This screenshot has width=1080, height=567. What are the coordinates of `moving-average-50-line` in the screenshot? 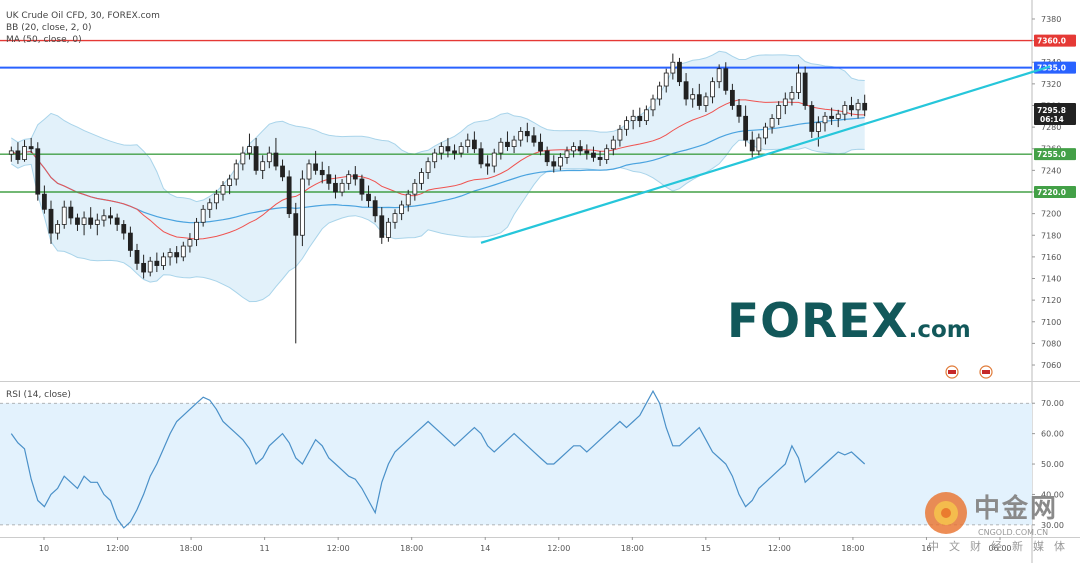 It's located at (437, 170).